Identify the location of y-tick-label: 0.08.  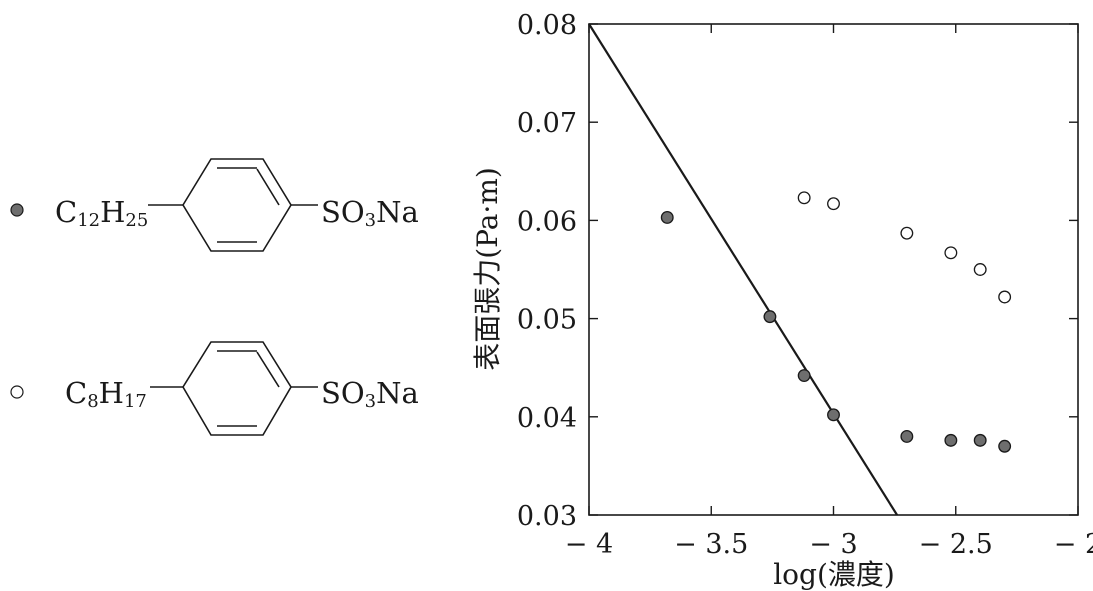
(547, 25).